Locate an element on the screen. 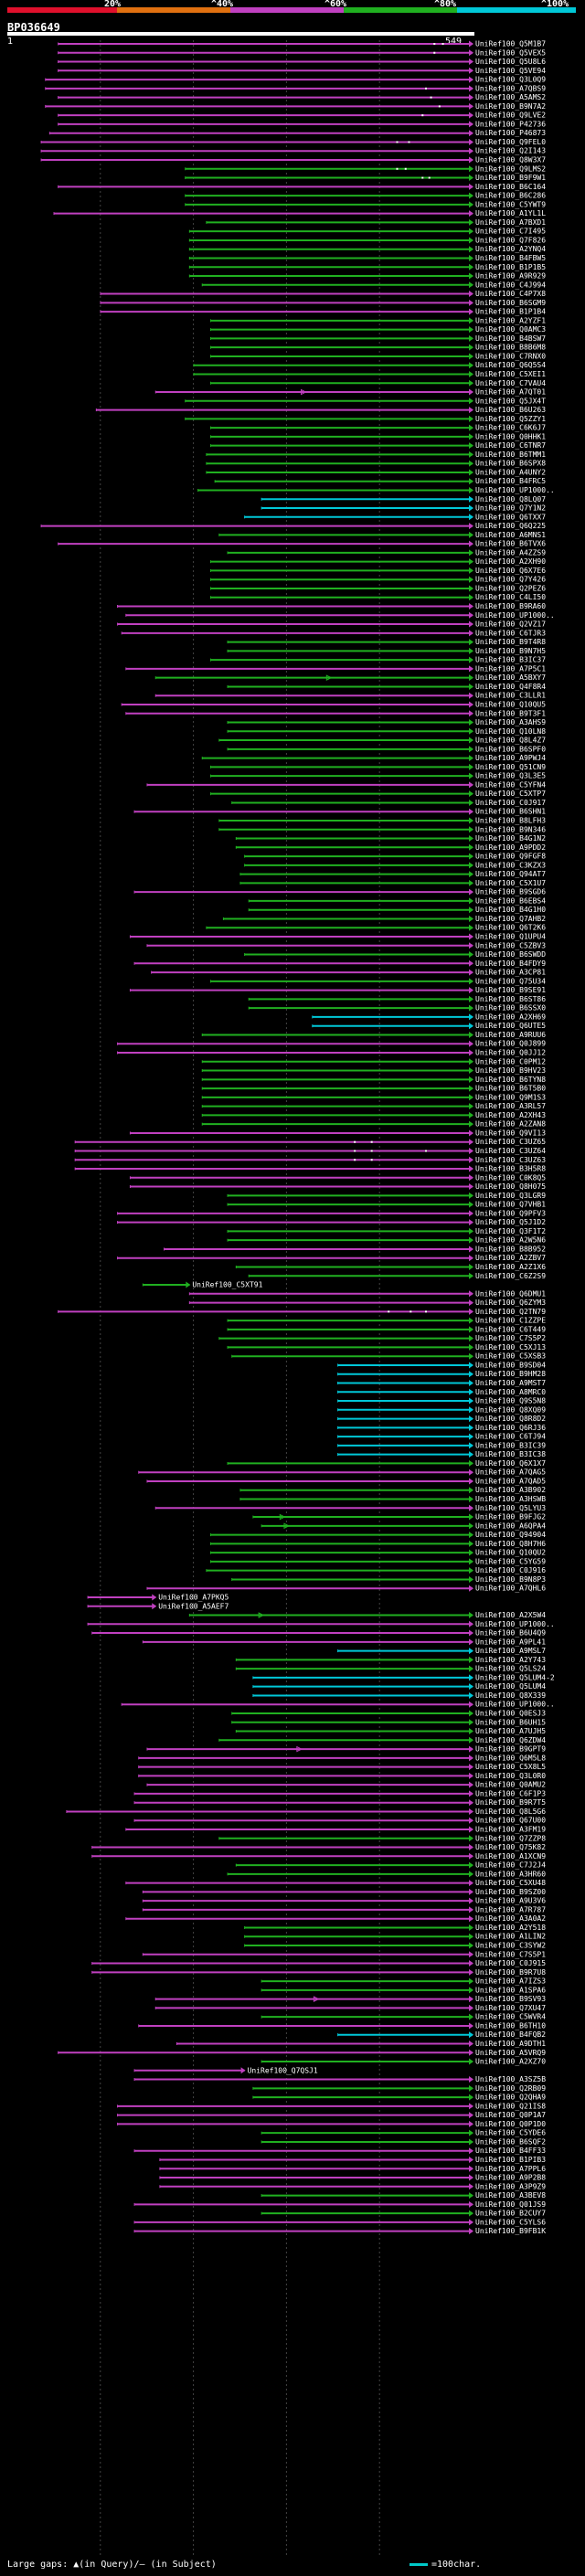  hit-label: UniRef100_B6SWDD is located at coordinates (511, 954).